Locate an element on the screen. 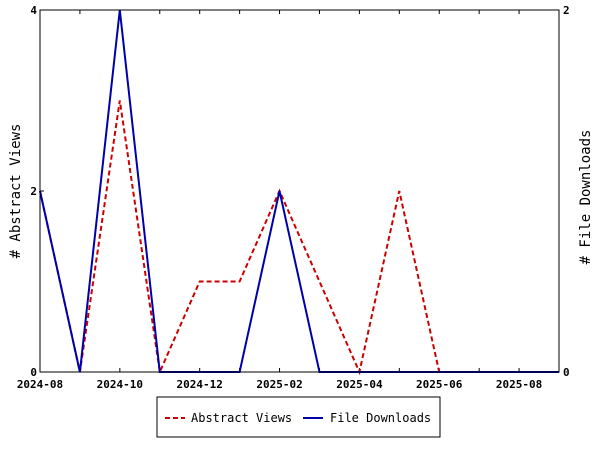 The height and width of the screenshot is (450, 600). y-tick-labels-right: 02 is located at coordinates (566, 191).